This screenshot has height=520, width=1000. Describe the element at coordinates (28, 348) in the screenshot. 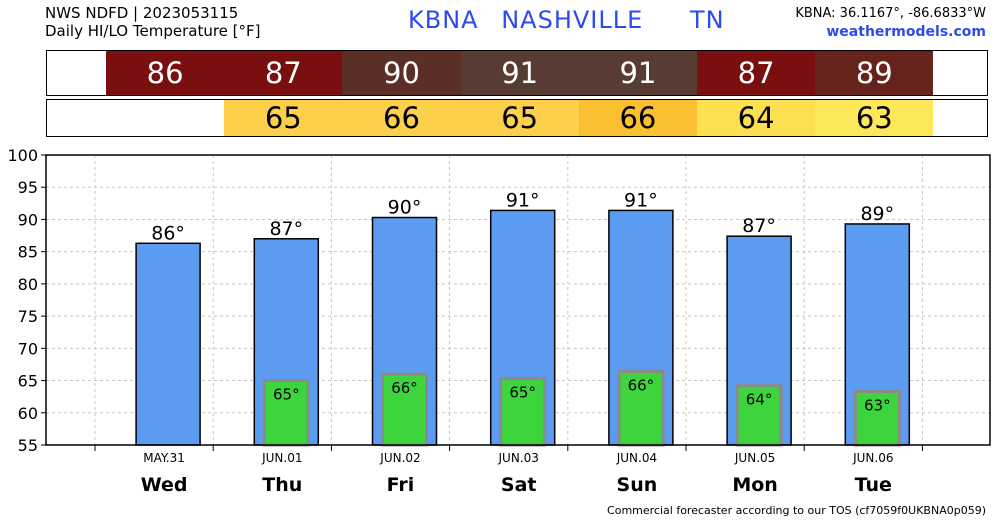

I see `y-tick-label: 70` at that location.